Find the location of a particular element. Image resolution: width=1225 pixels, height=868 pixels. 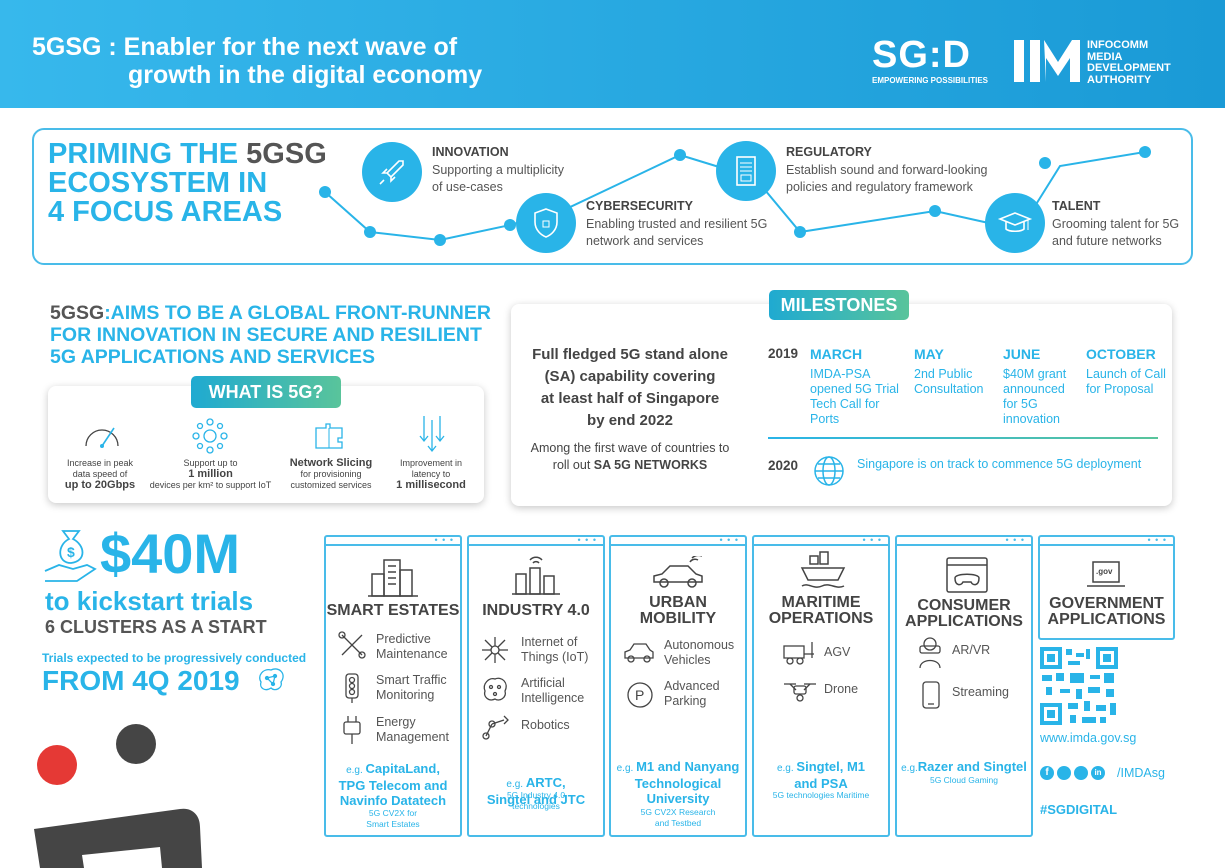

graduation-cap-icon is located at coordinates (1015, 223).